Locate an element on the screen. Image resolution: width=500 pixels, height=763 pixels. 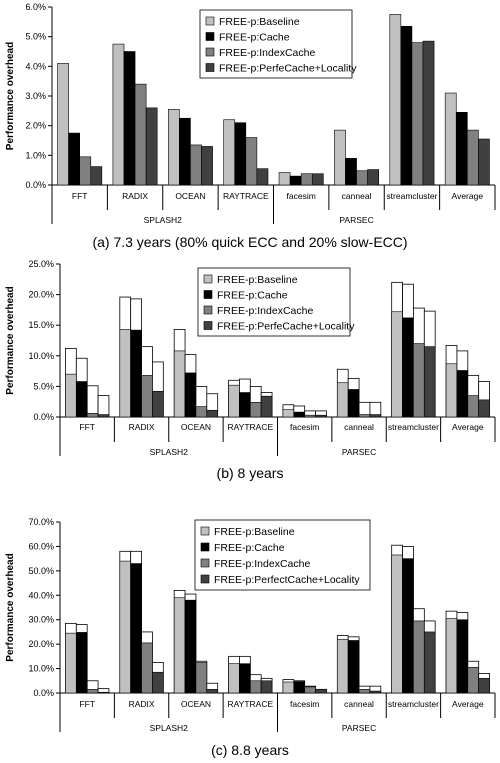
y-tick-label: 3.0% is located at coordinates (35, 96).